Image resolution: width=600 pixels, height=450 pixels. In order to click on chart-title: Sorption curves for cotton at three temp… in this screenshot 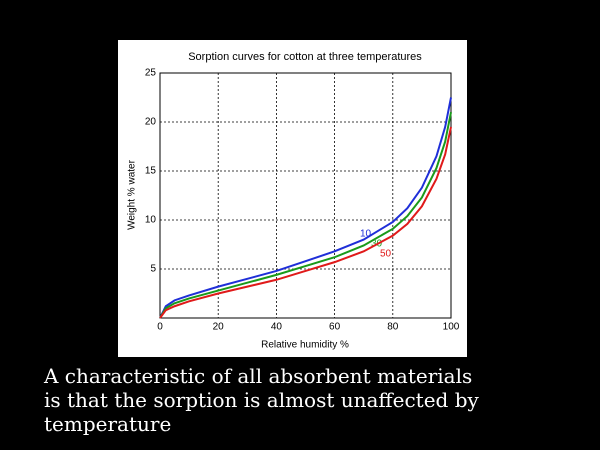, I will do `click(305, 57)`.